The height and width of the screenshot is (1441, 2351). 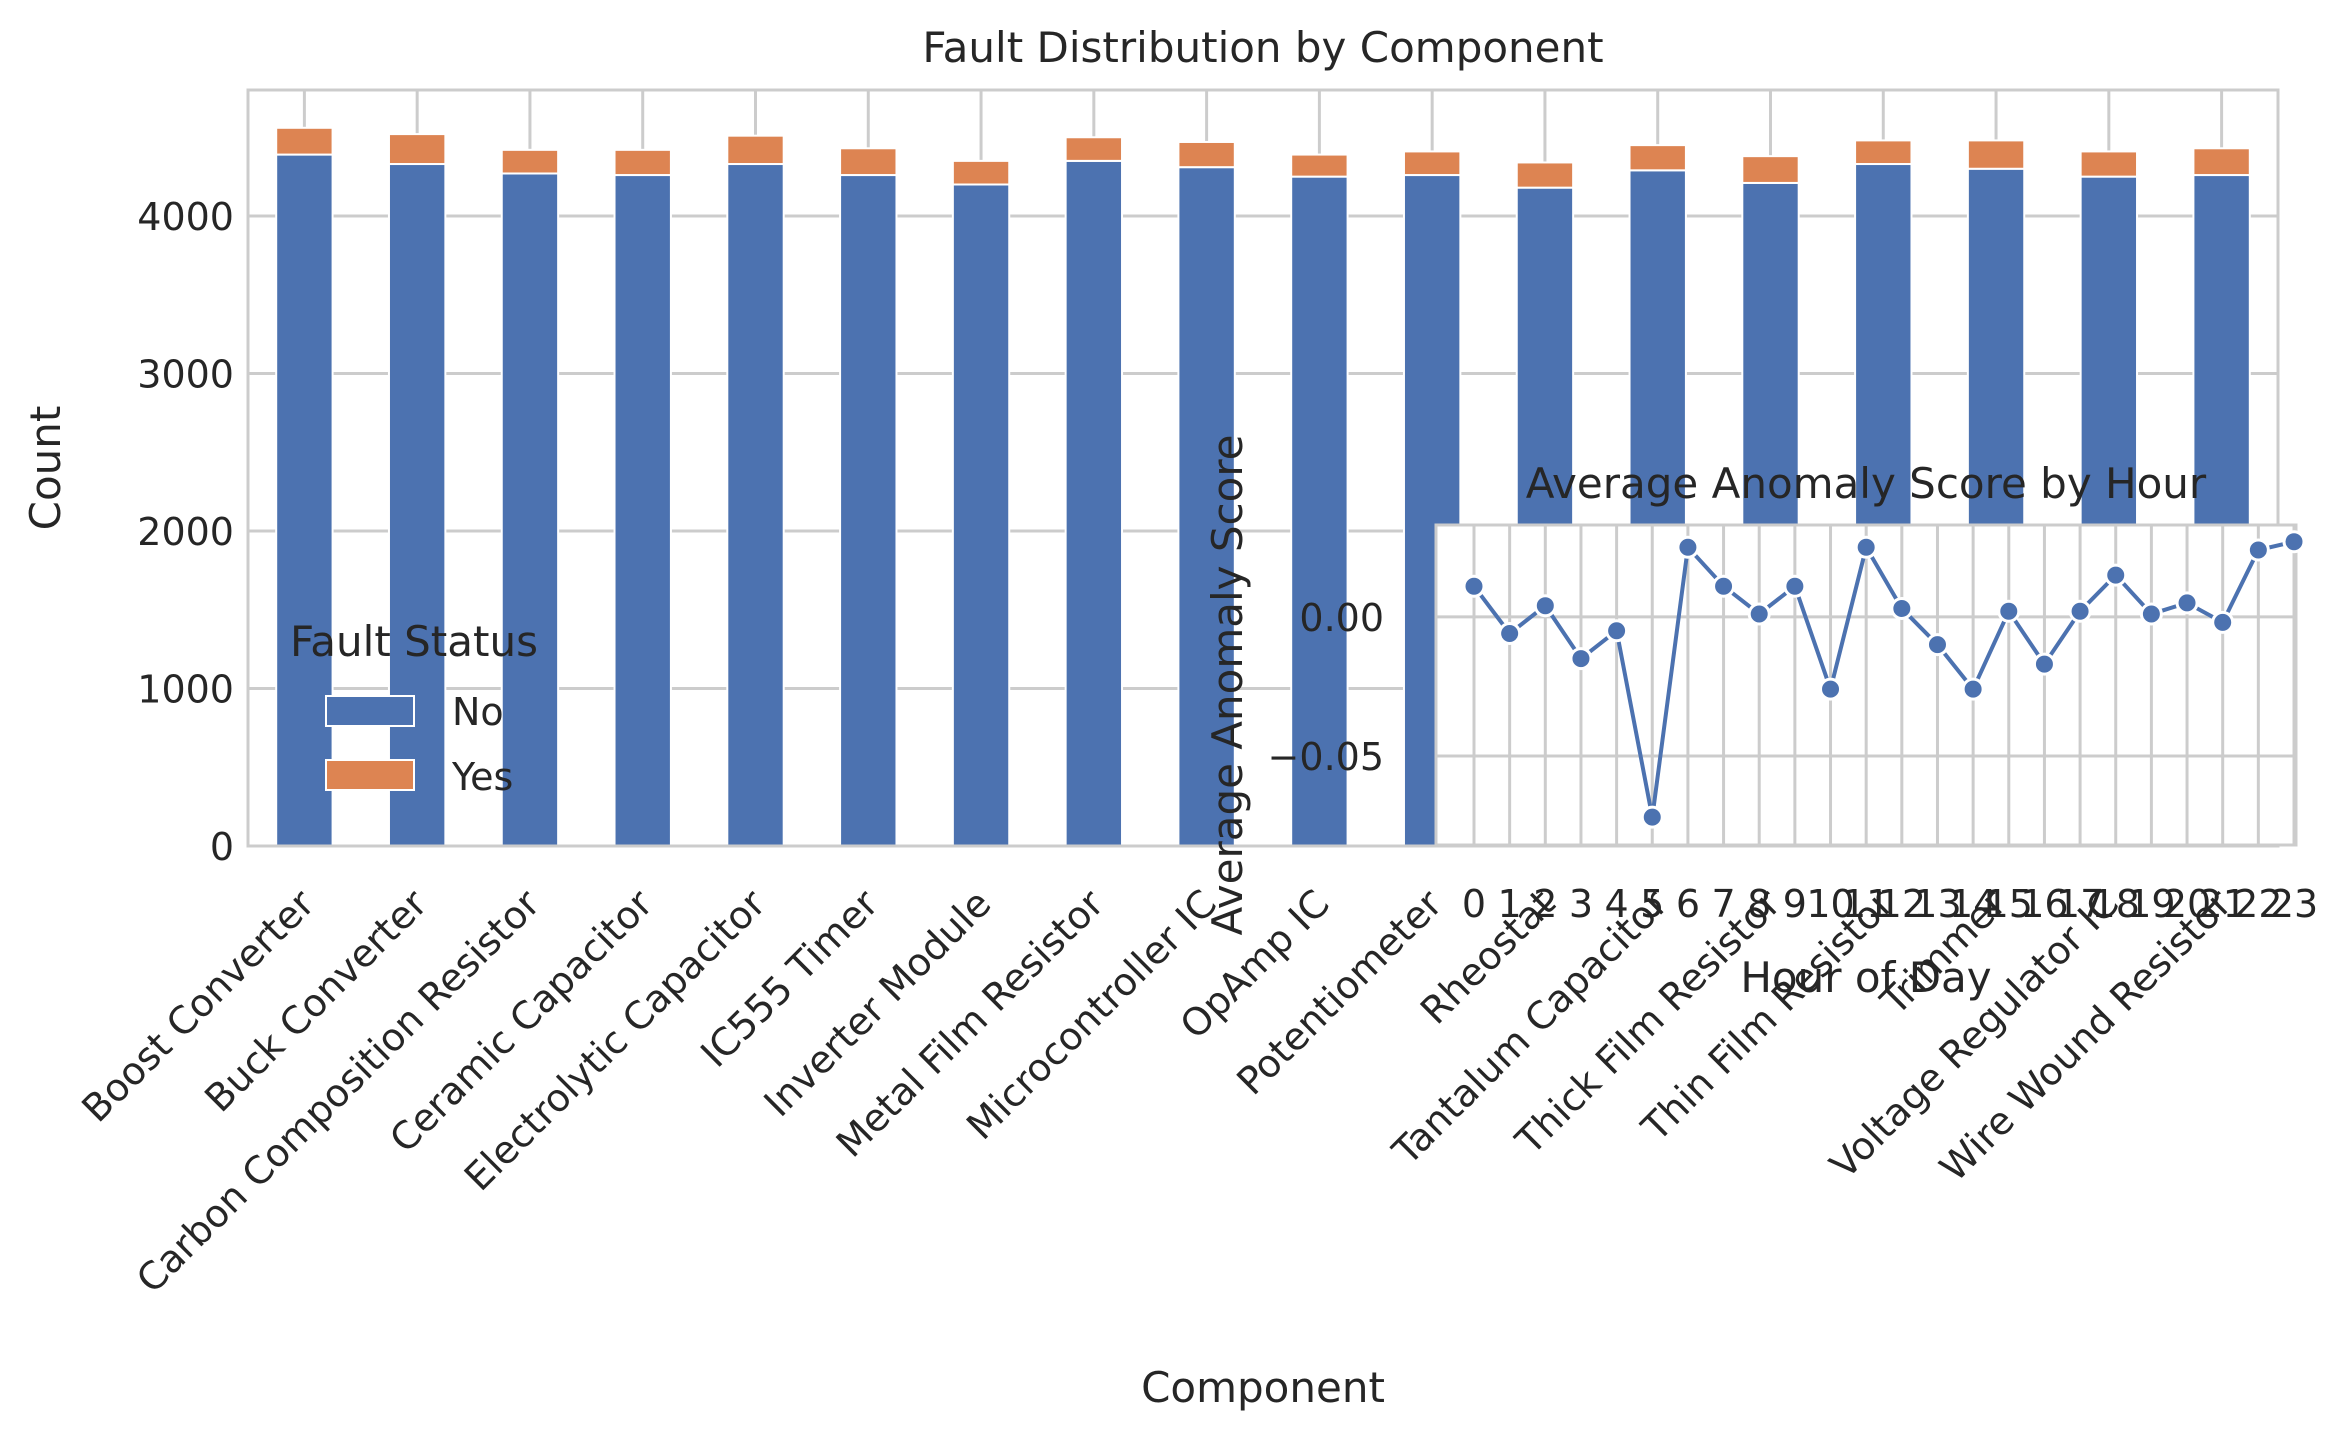 I want to click on inset-x-tick-label: 12, so click(x=1902, y=904).